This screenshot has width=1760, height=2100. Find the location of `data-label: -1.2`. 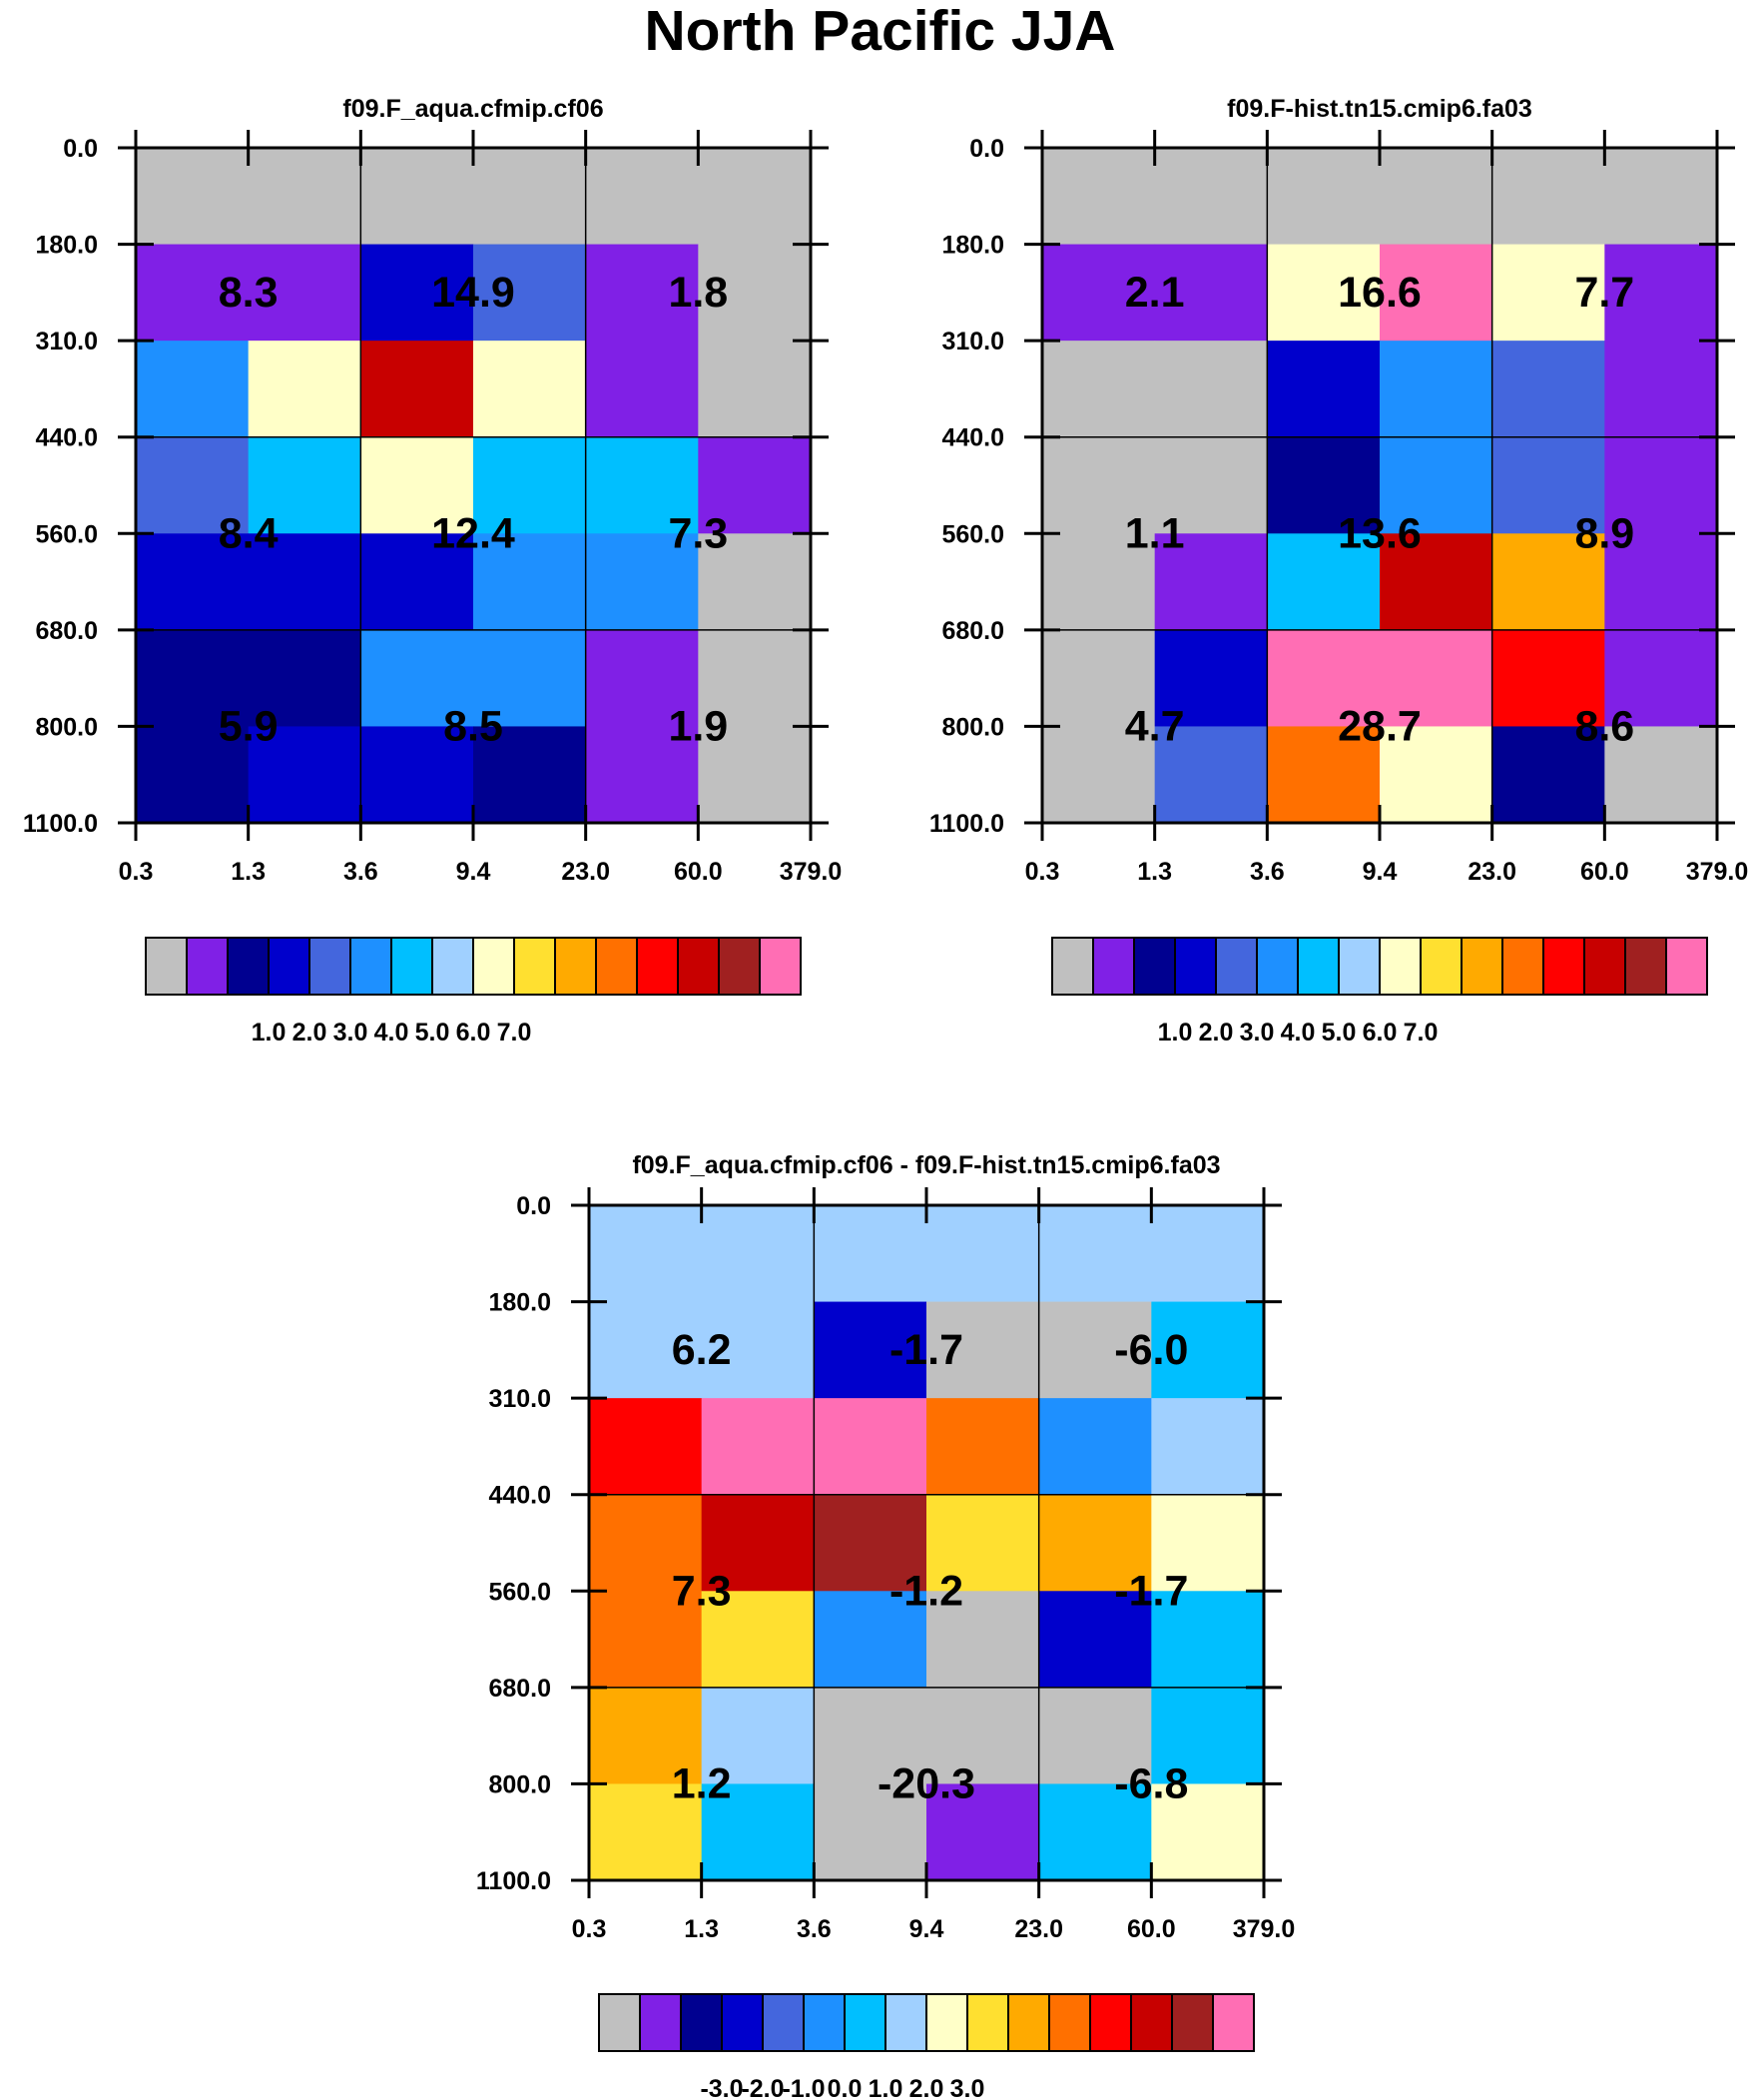

data-label: -1.2 is located at coordinates (926, 1591).